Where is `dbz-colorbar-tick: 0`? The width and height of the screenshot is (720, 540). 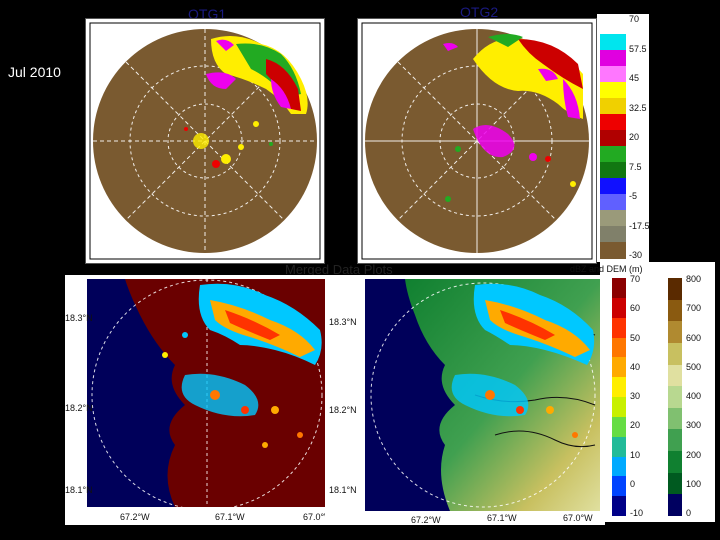 dbz-colorbar-tick: 0 is located at coordinates (633, 483).